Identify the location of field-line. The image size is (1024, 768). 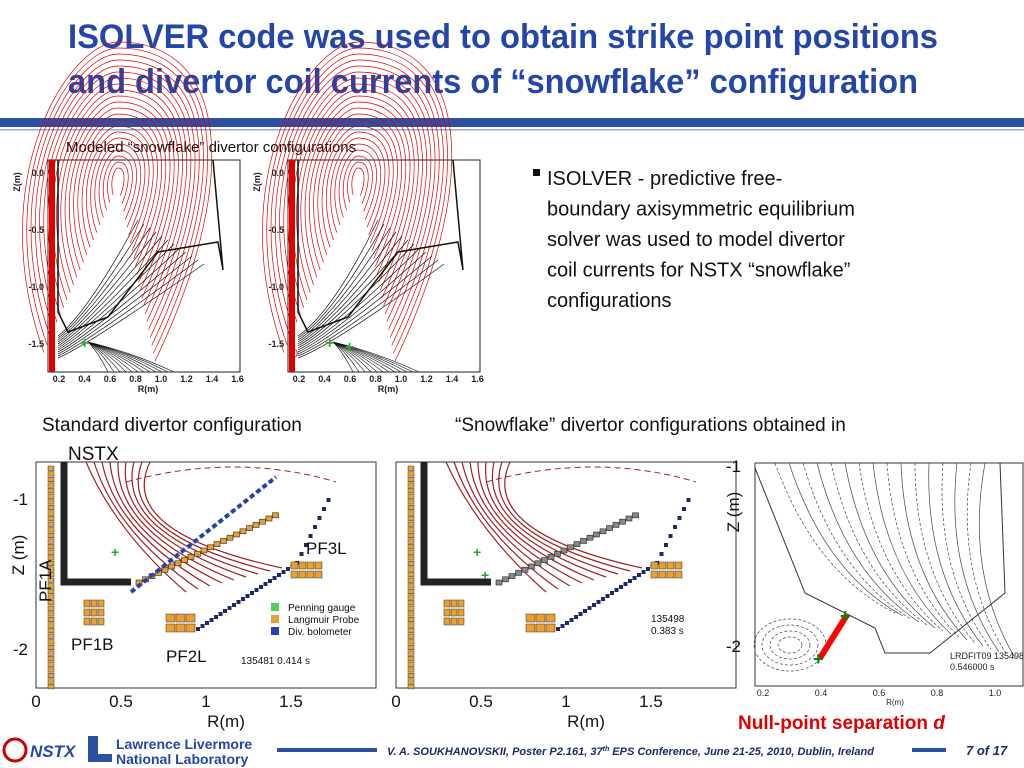
(496, 527).